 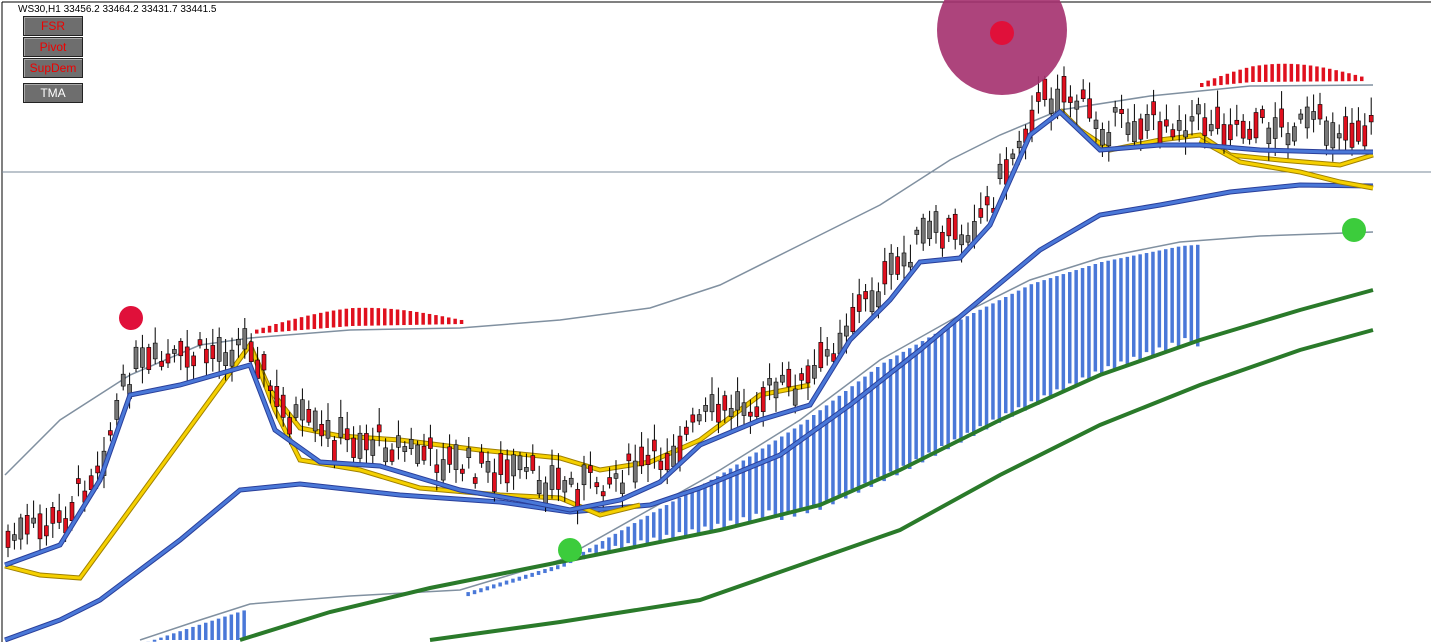 What do you see at coordinates (53, 68) in the screenshot?
I see `button: SupDem` at bounding box center [53, 68].